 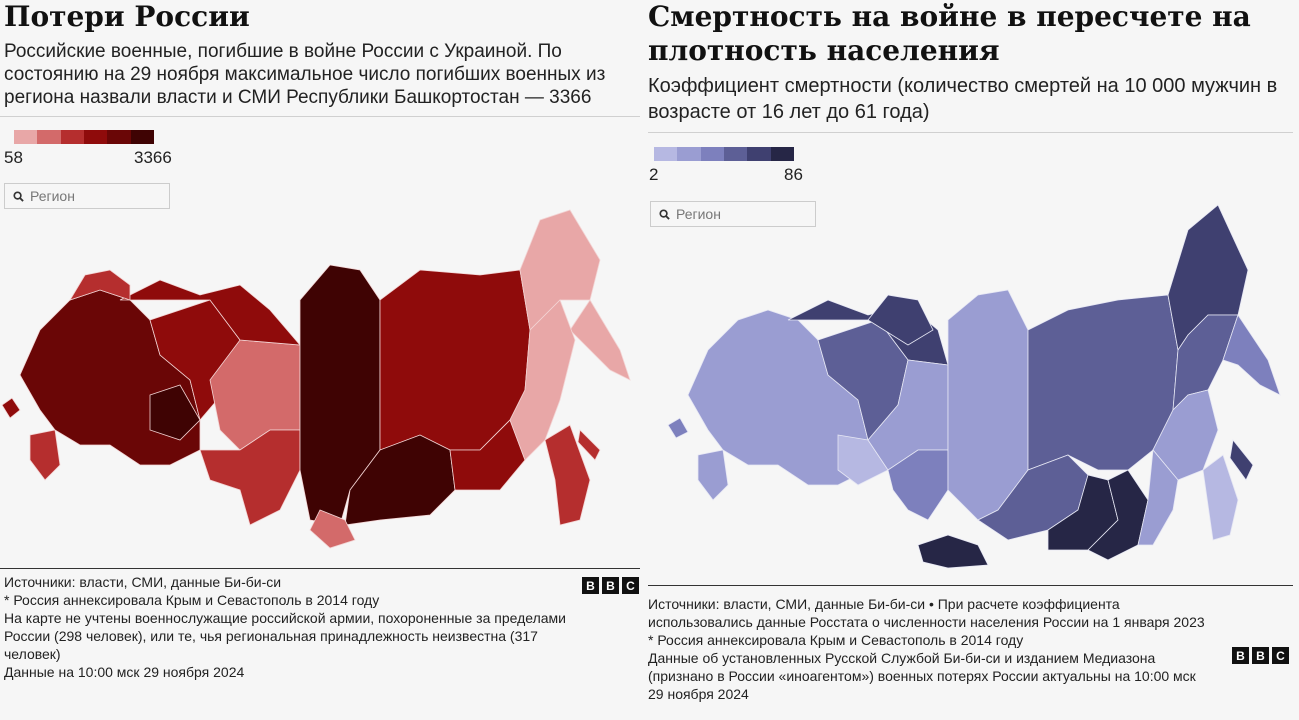 What do you see at coordinates (733, 214) in the screenshot?
I see `right-region-search: Регион` at bounding box center [733, 214].